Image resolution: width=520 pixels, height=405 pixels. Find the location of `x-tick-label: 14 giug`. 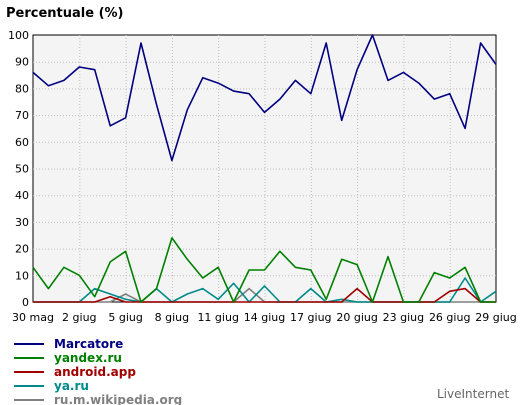

x-tick-label: 14 giug is located at coordinates (265, 317).